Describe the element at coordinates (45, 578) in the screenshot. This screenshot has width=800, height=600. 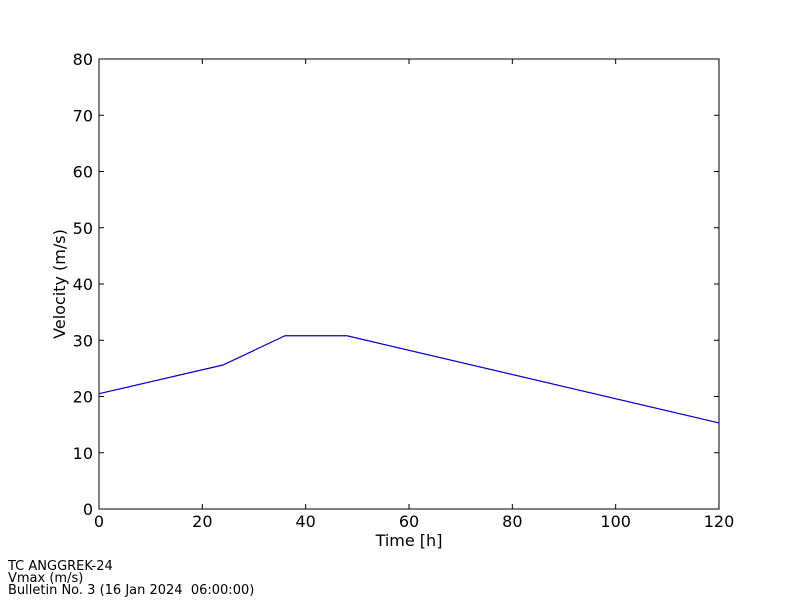
I see `footer-line: Vmax (m/s)` at that location.